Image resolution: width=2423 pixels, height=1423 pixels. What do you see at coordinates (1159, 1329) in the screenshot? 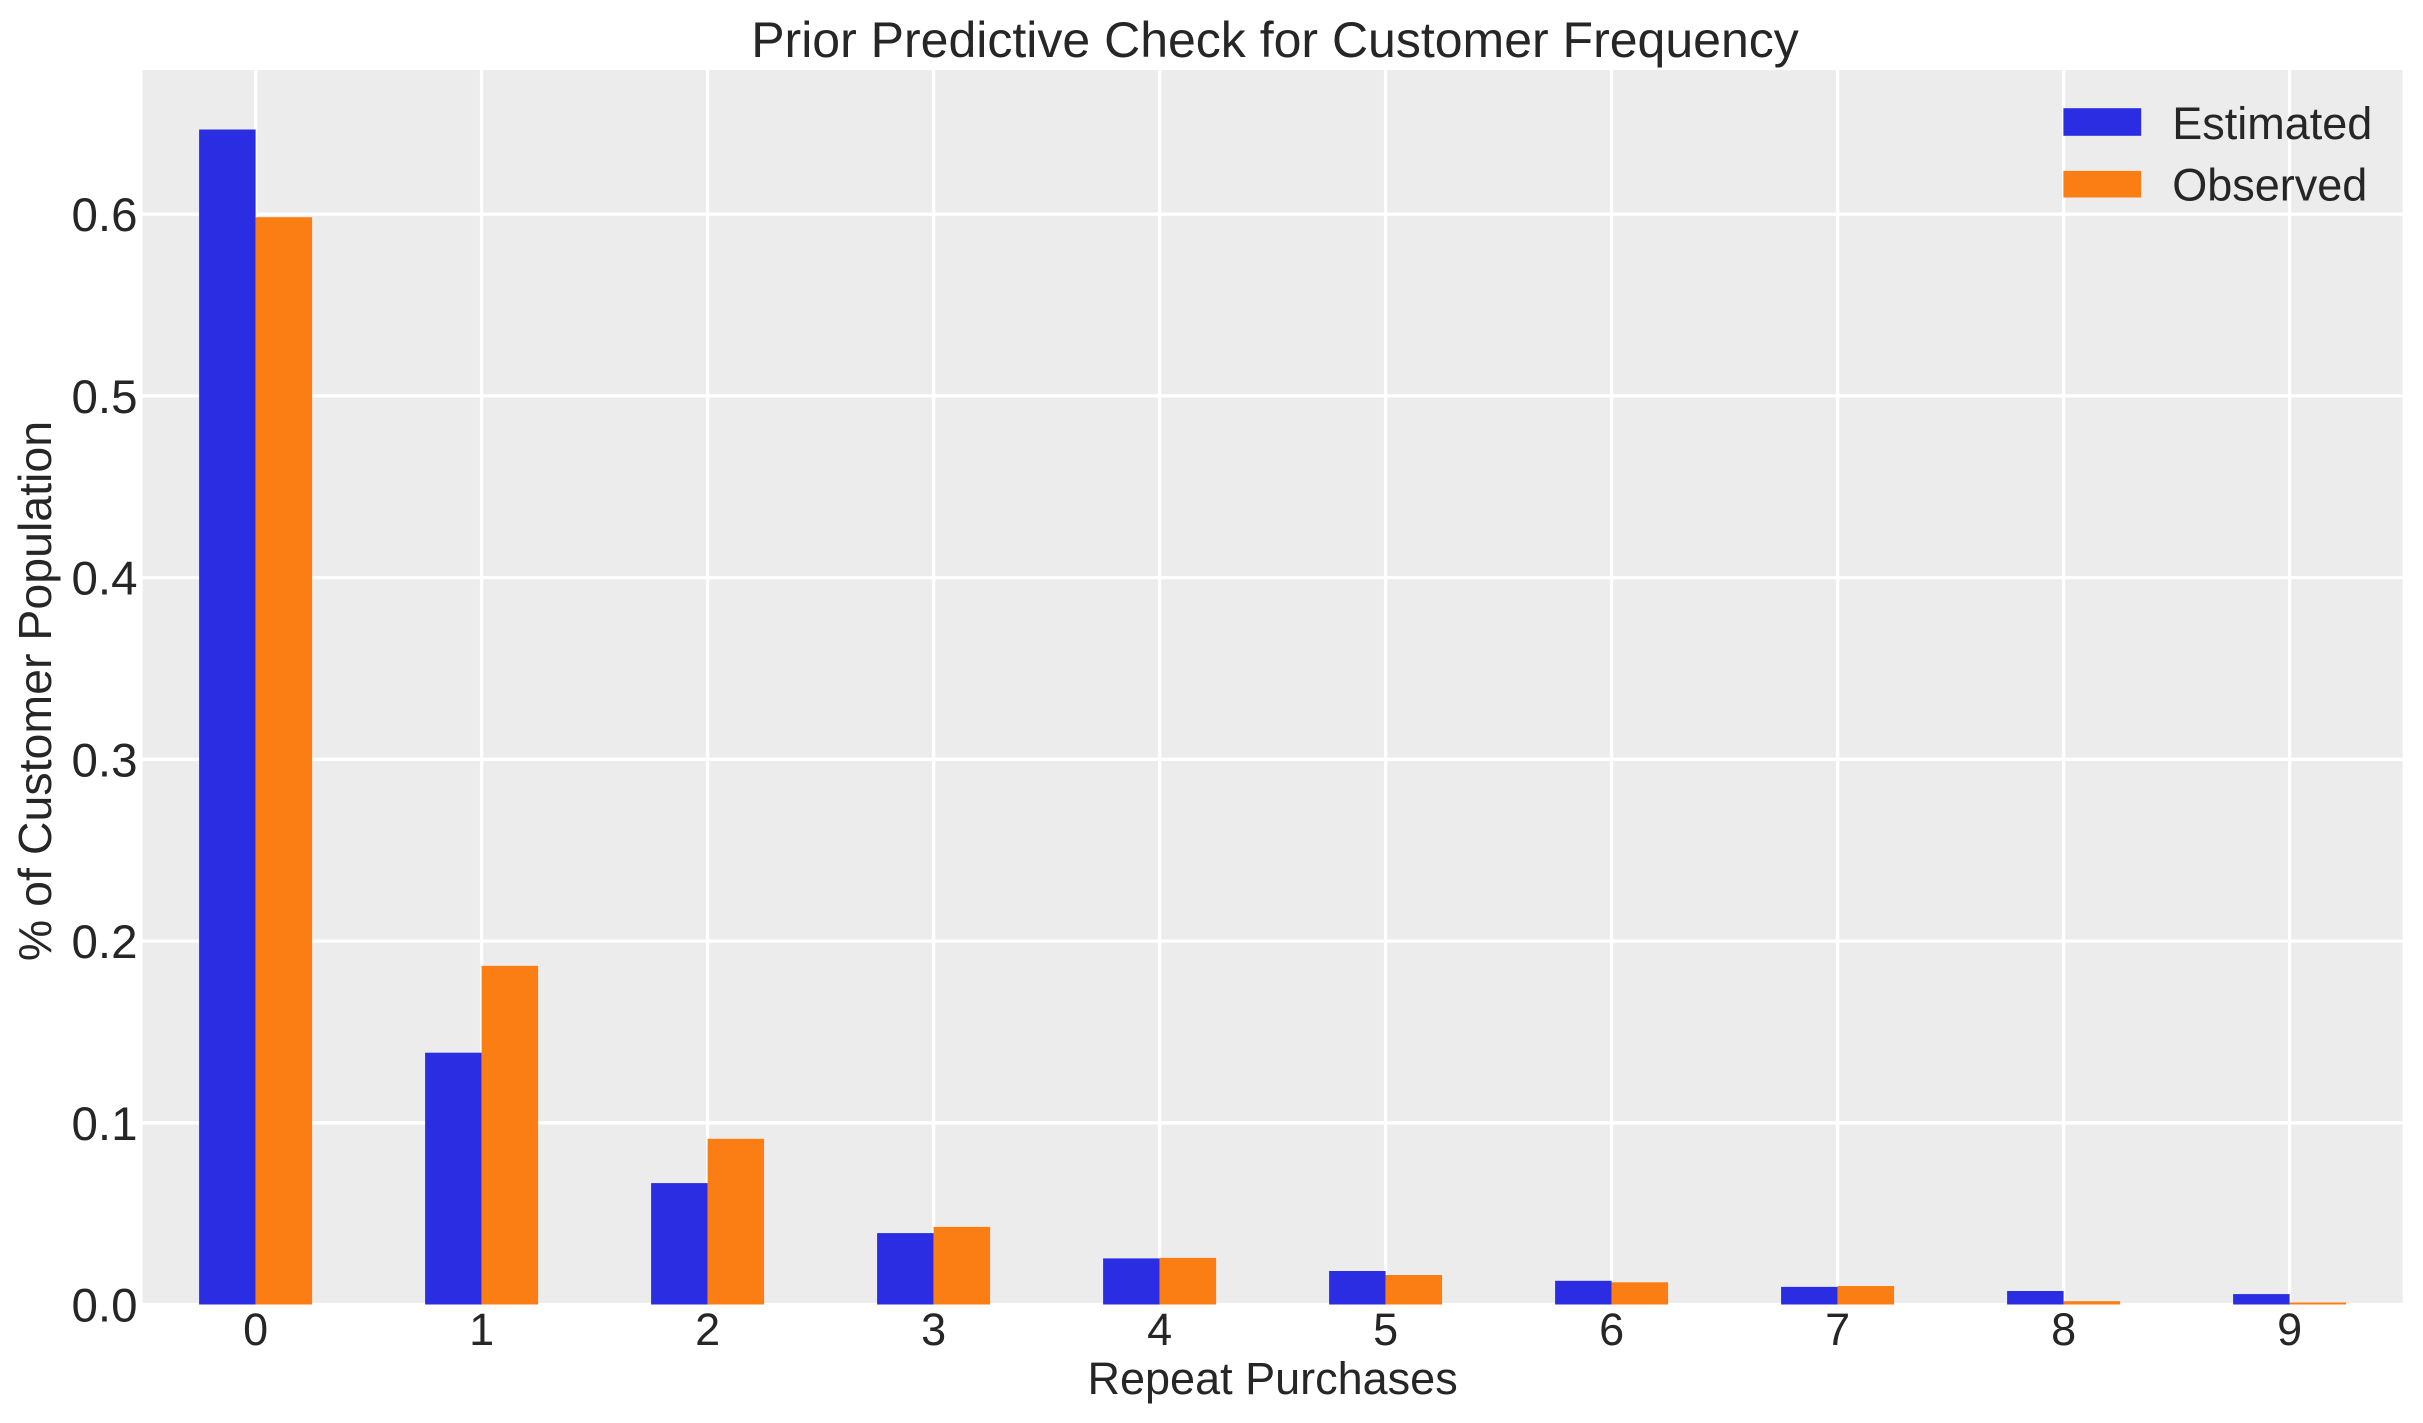
I see `svg-text: 4` at bounding box center [1159, 1329].